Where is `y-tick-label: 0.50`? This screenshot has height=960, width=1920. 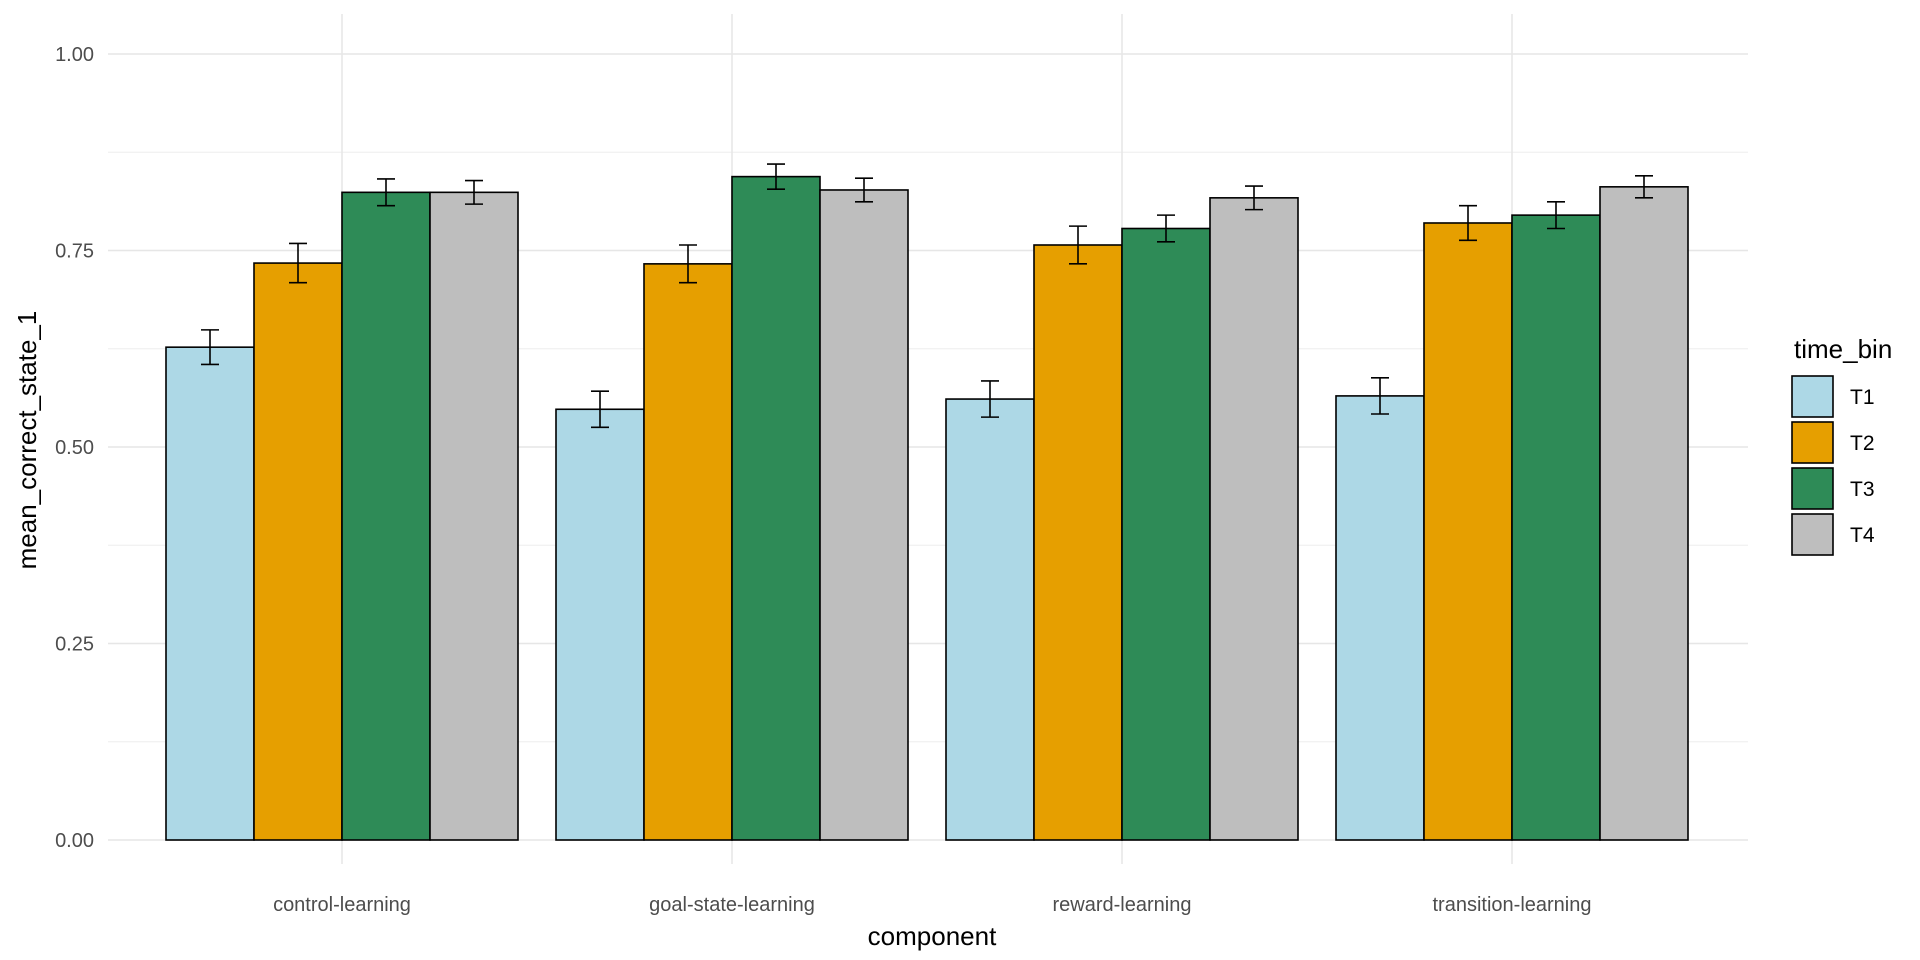 y-tick-label: 0.50 is located at coordinates (74, 448).